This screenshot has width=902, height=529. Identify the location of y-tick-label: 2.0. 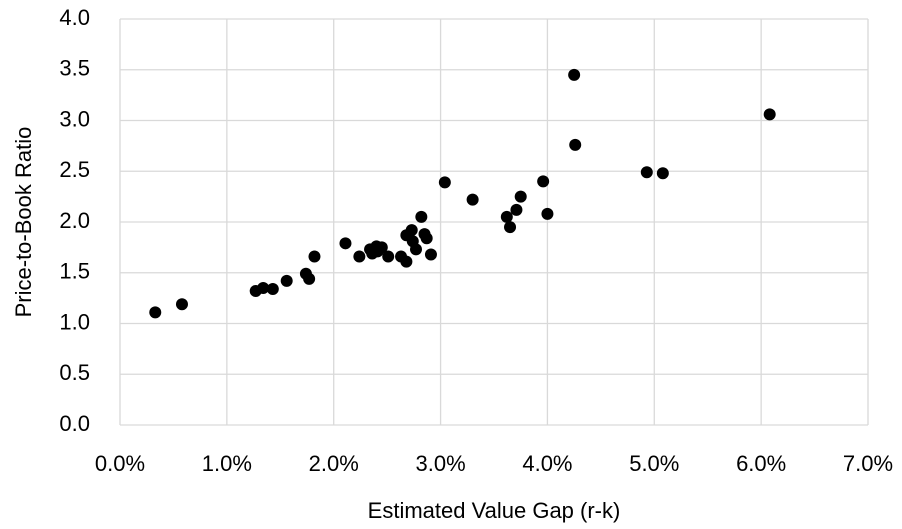
(74, 220).